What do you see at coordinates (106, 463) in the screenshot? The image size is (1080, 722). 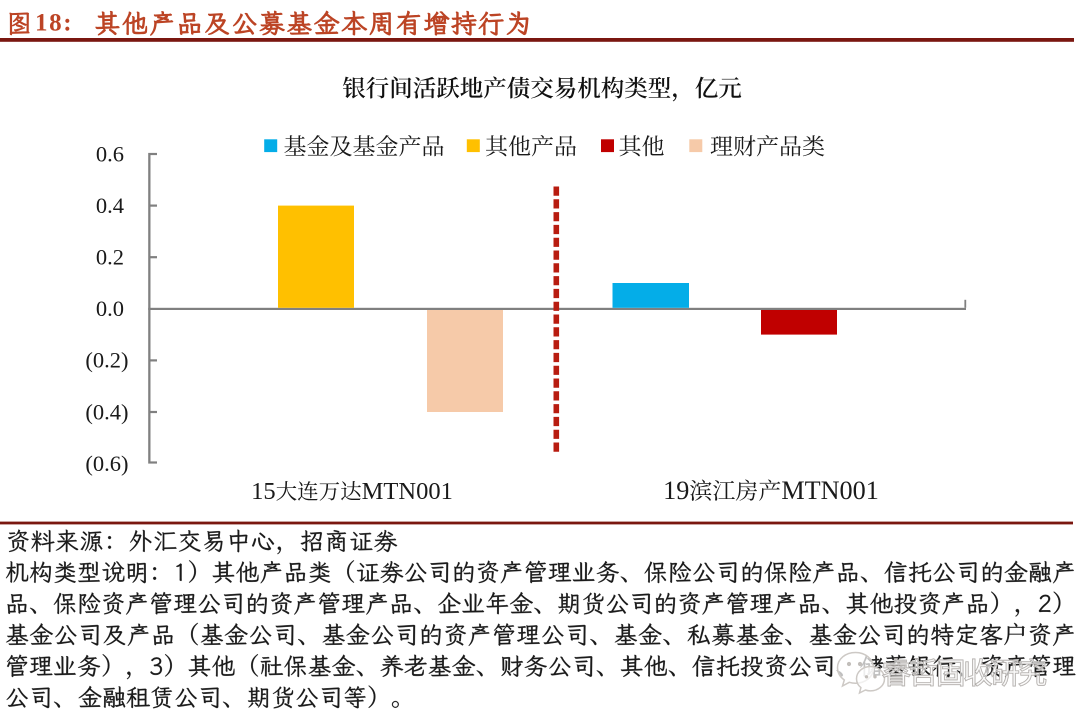 I see `svg-text: (0.6)` at bounding box center [106, 463].